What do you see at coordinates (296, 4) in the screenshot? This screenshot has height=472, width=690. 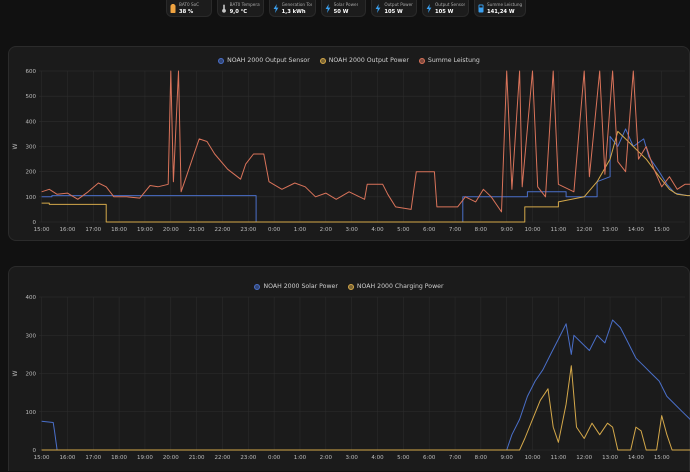 I see `badge-label: Generation Today` at bounding box center [296, 4].